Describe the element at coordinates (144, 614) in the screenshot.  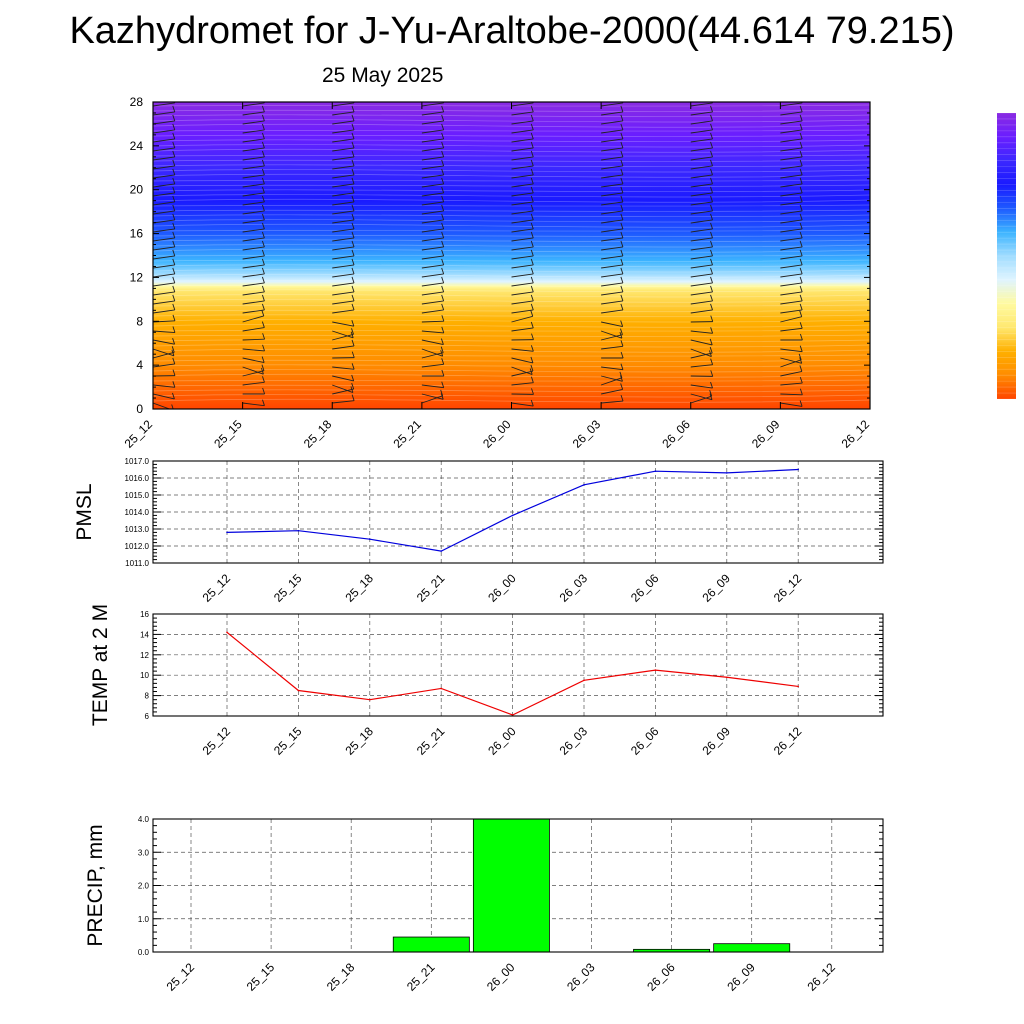
I see `y-tick-label: 16` at that location.